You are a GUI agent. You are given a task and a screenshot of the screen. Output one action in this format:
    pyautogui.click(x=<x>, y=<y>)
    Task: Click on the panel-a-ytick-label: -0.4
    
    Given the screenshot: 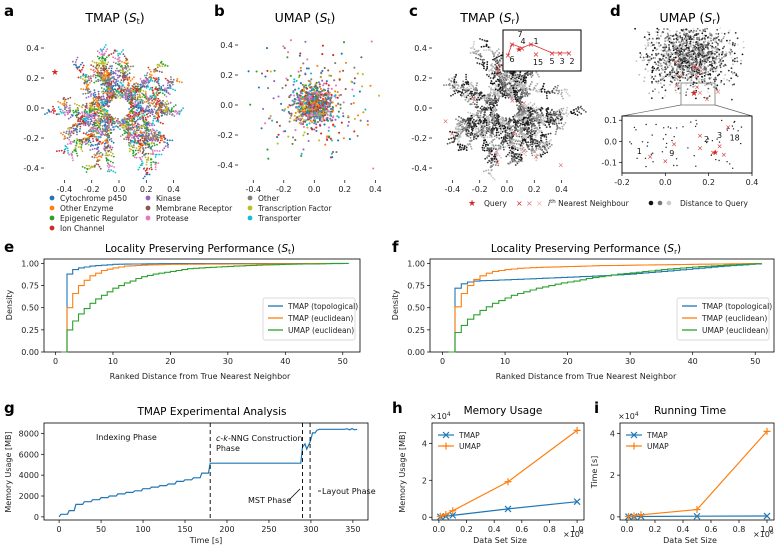 What is the action you would take?
    pyautogui.click(x=31, y=168)
    